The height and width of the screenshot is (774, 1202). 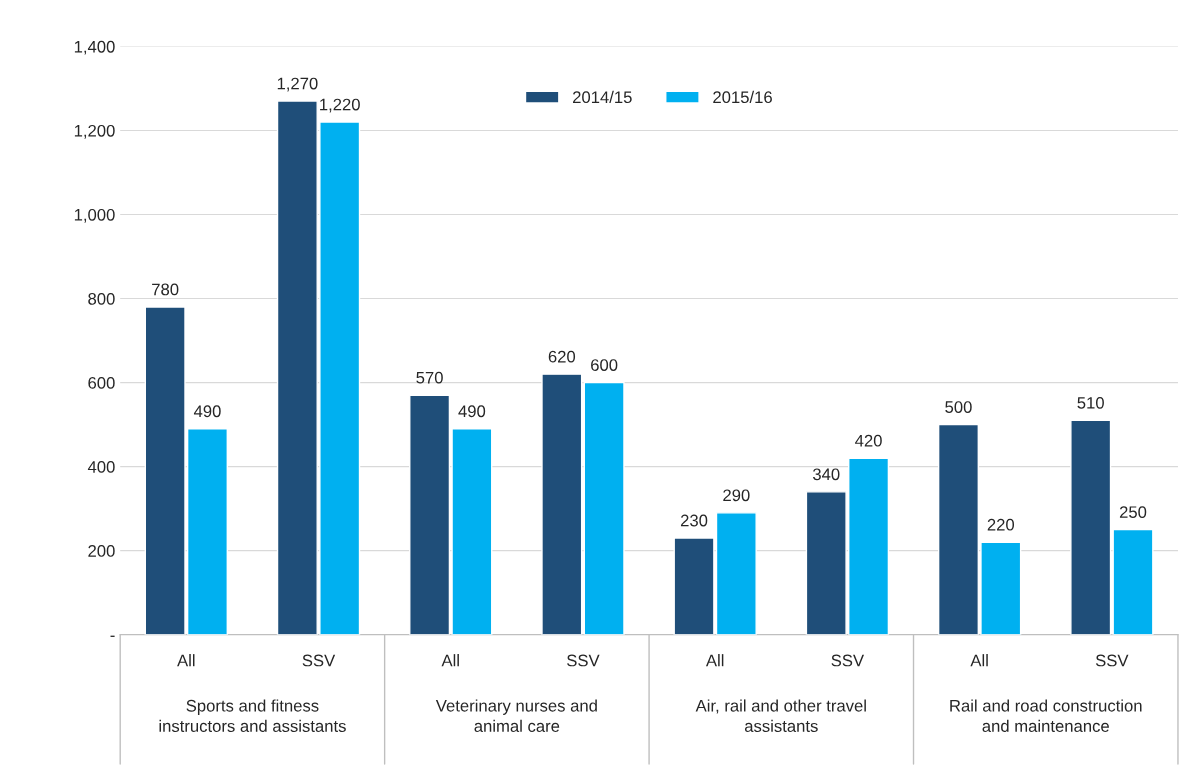 What do you see at coordinates (94, 215) in the screenshot?
I see `y-tick-label: 1,000` at bounding box center [94, 215].